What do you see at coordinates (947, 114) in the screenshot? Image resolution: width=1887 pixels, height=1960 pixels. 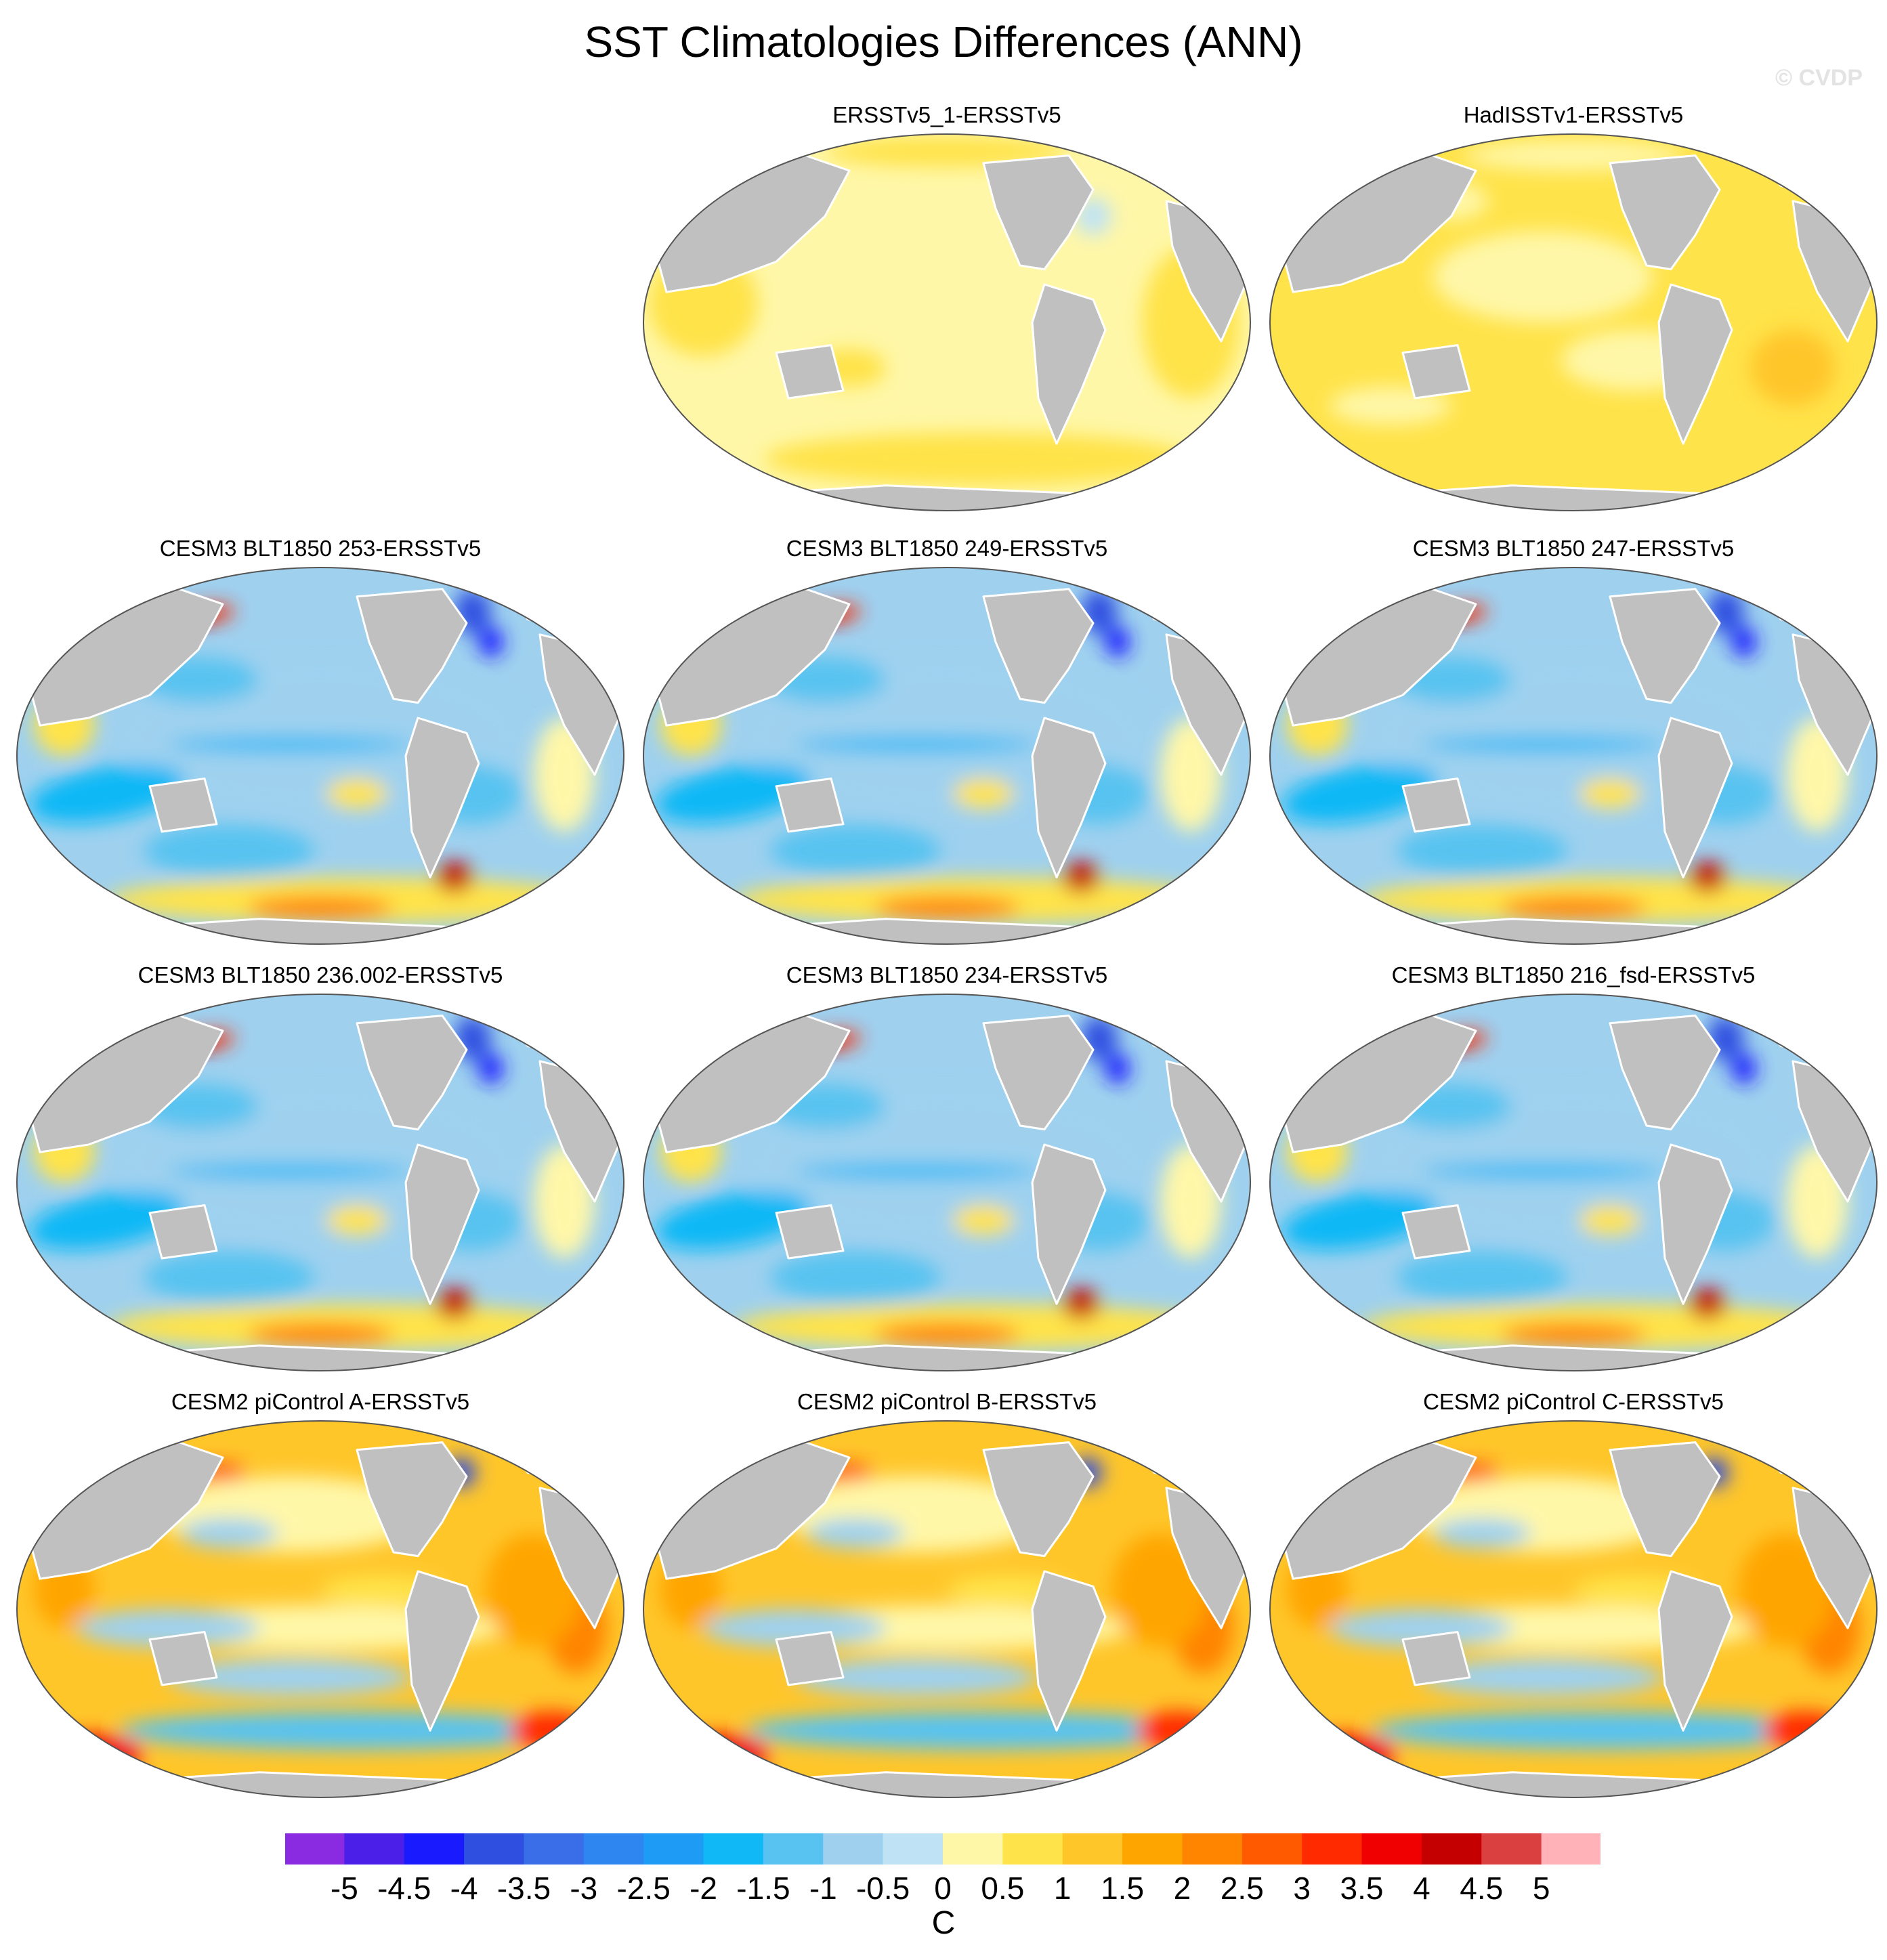 I see `panel-title: ERSSTv5_1-ERSSTv5` at bounding box center [947, 114].